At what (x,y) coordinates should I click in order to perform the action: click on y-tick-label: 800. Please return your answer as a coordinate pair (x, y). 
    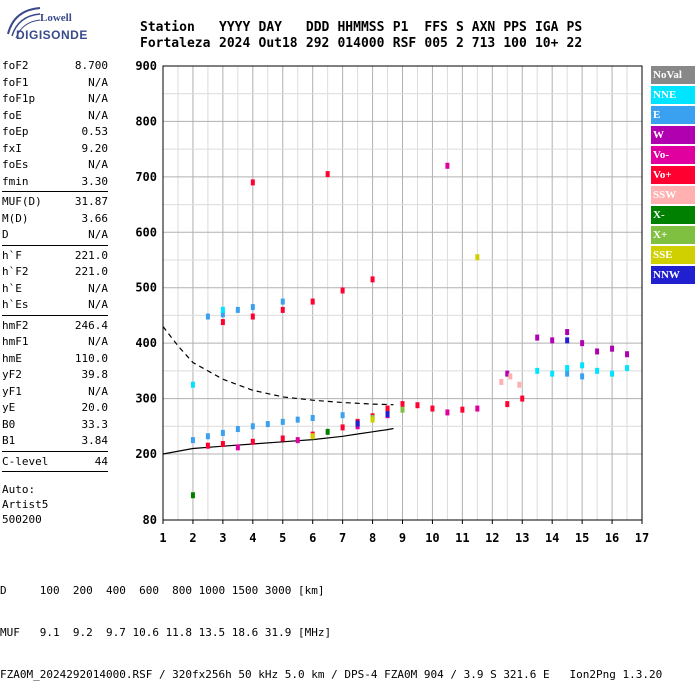
    Looking at the image, I should click on (146, 121).